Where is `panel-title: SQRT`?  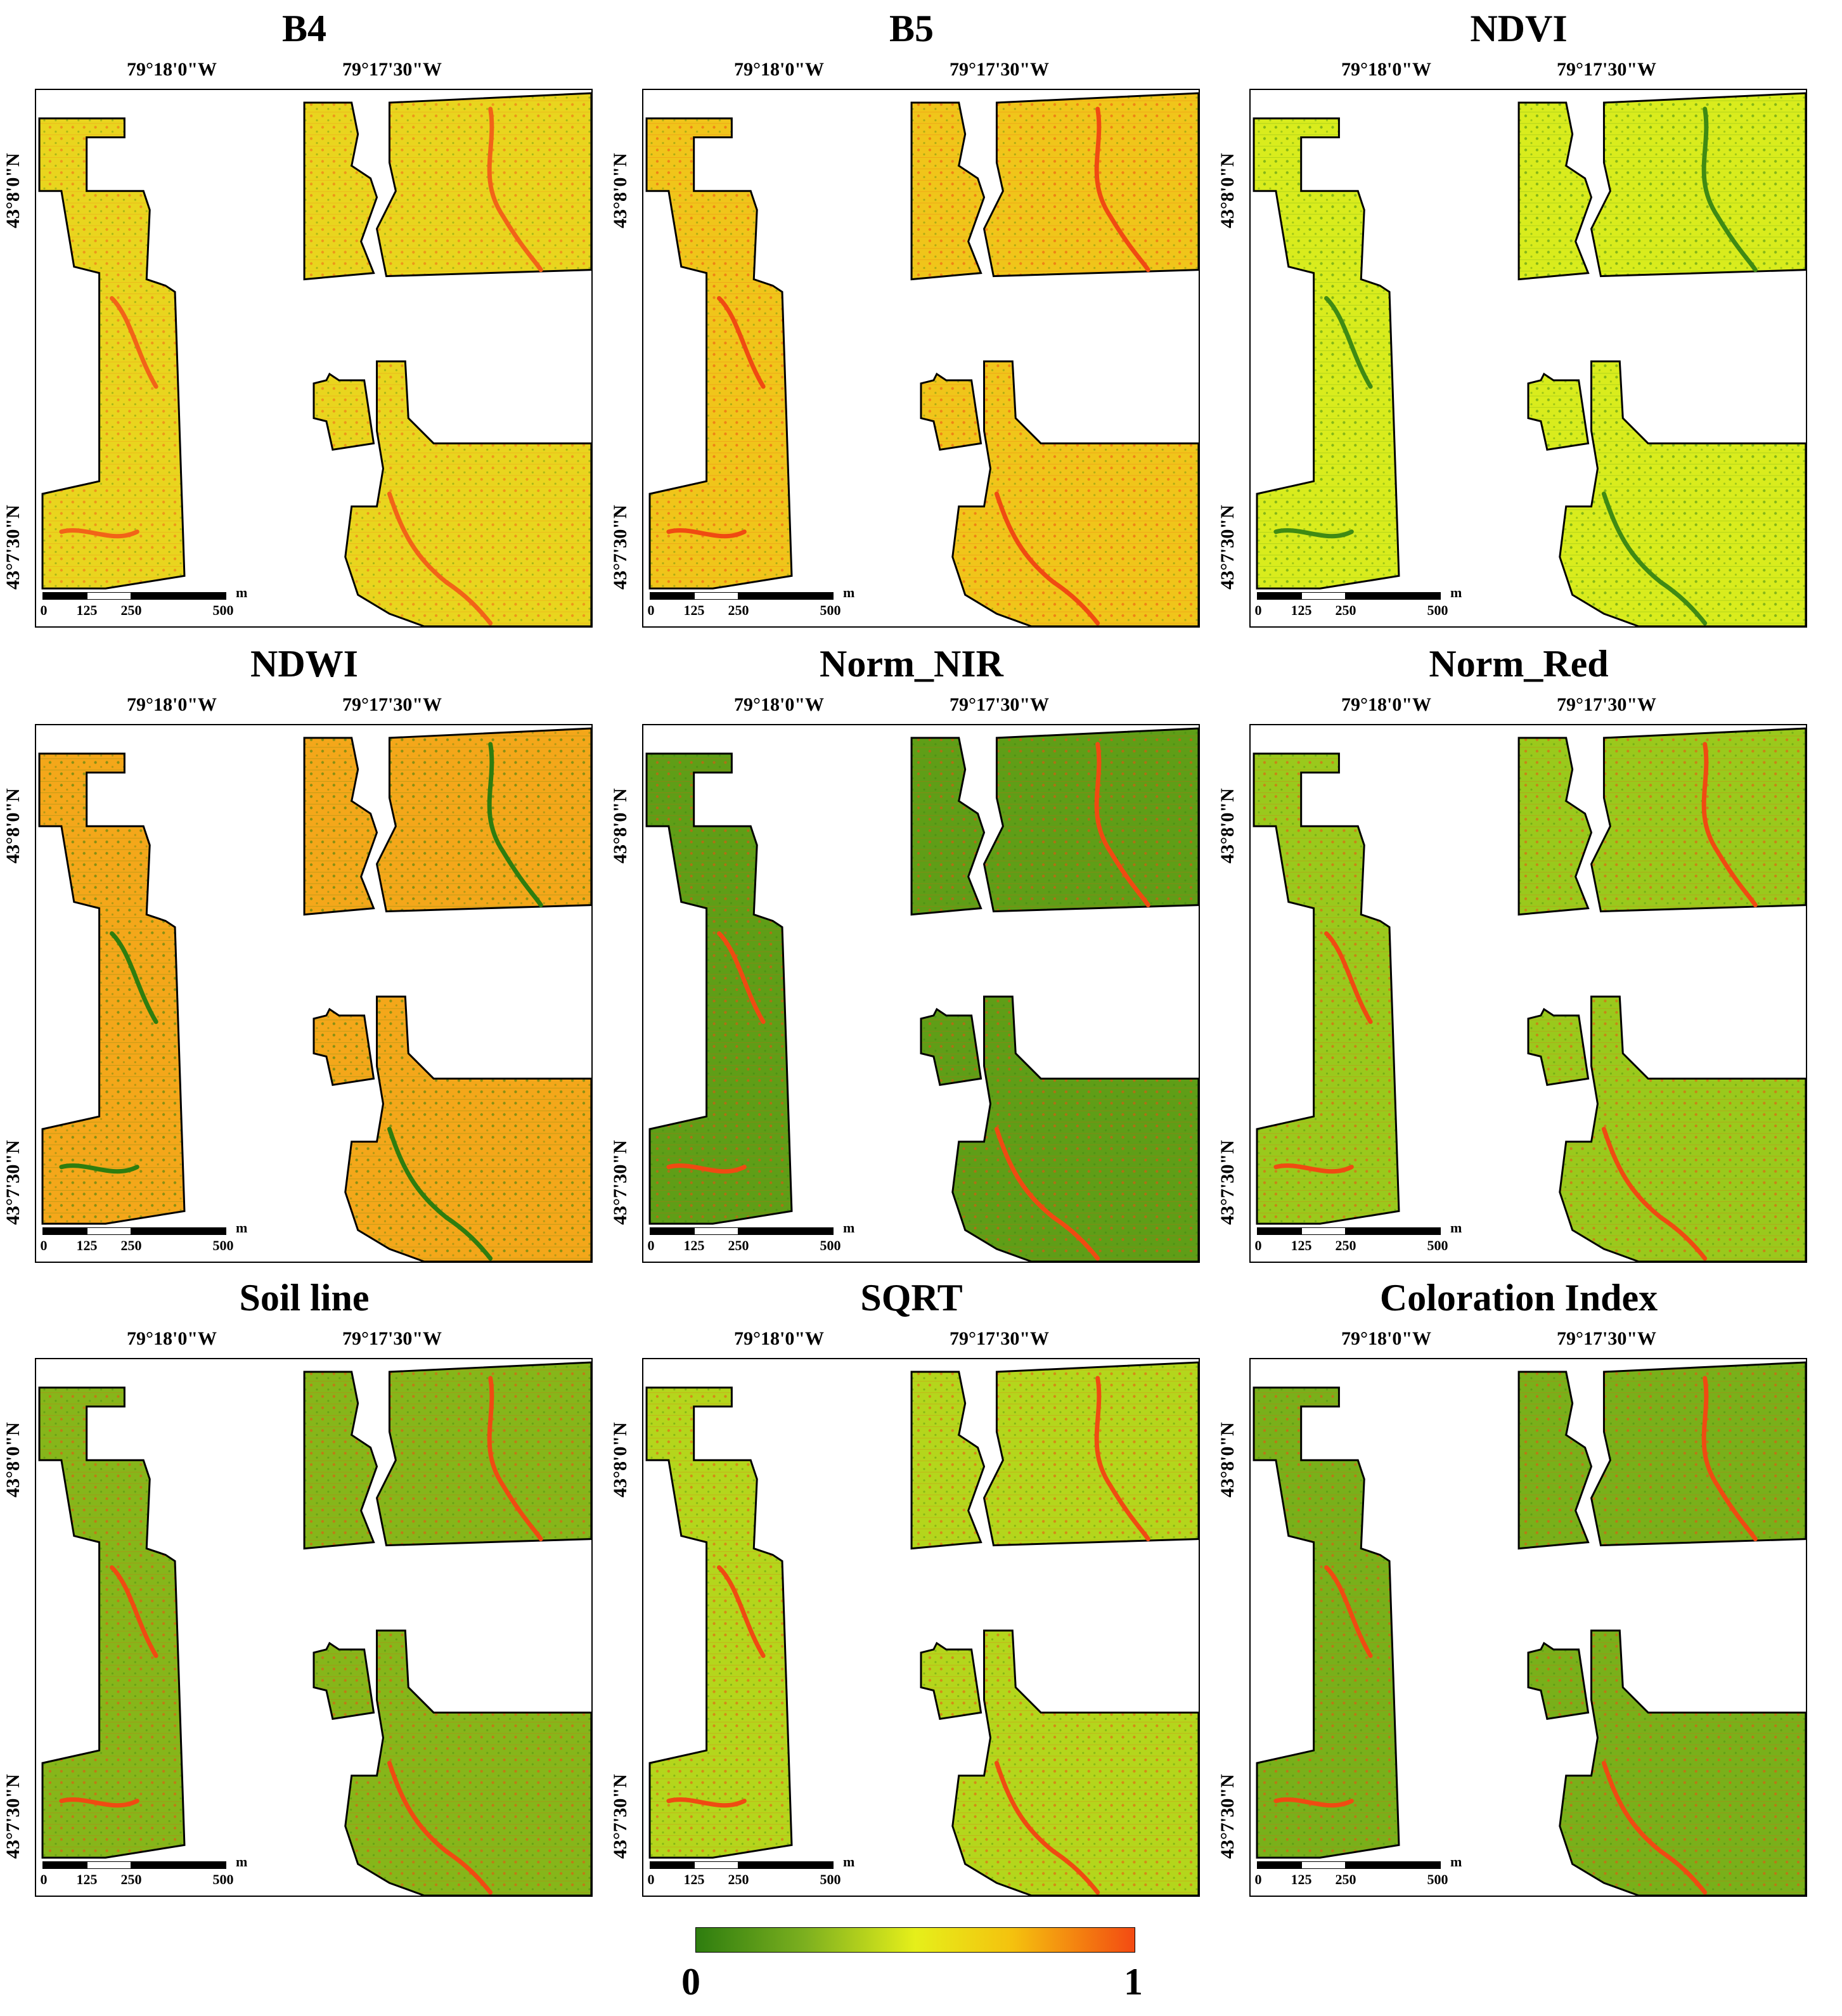 panel-title: SQRT is located at coordinates (911, 1298).